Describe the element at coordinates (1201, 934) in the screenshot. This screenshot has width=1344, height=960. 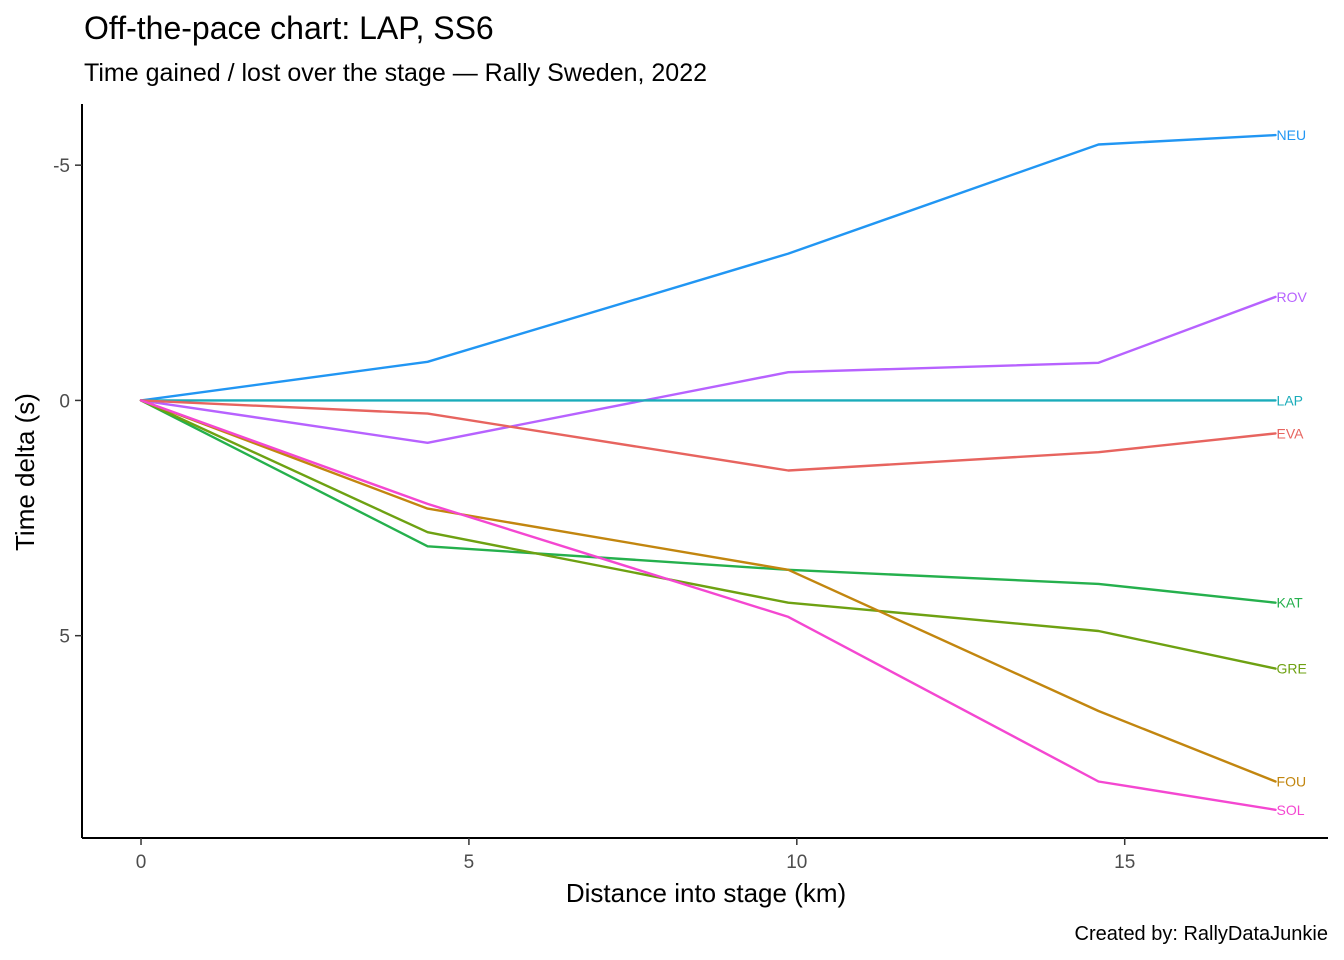
I see `chart-caption: Created by: RallyDataJunkie` at that location.